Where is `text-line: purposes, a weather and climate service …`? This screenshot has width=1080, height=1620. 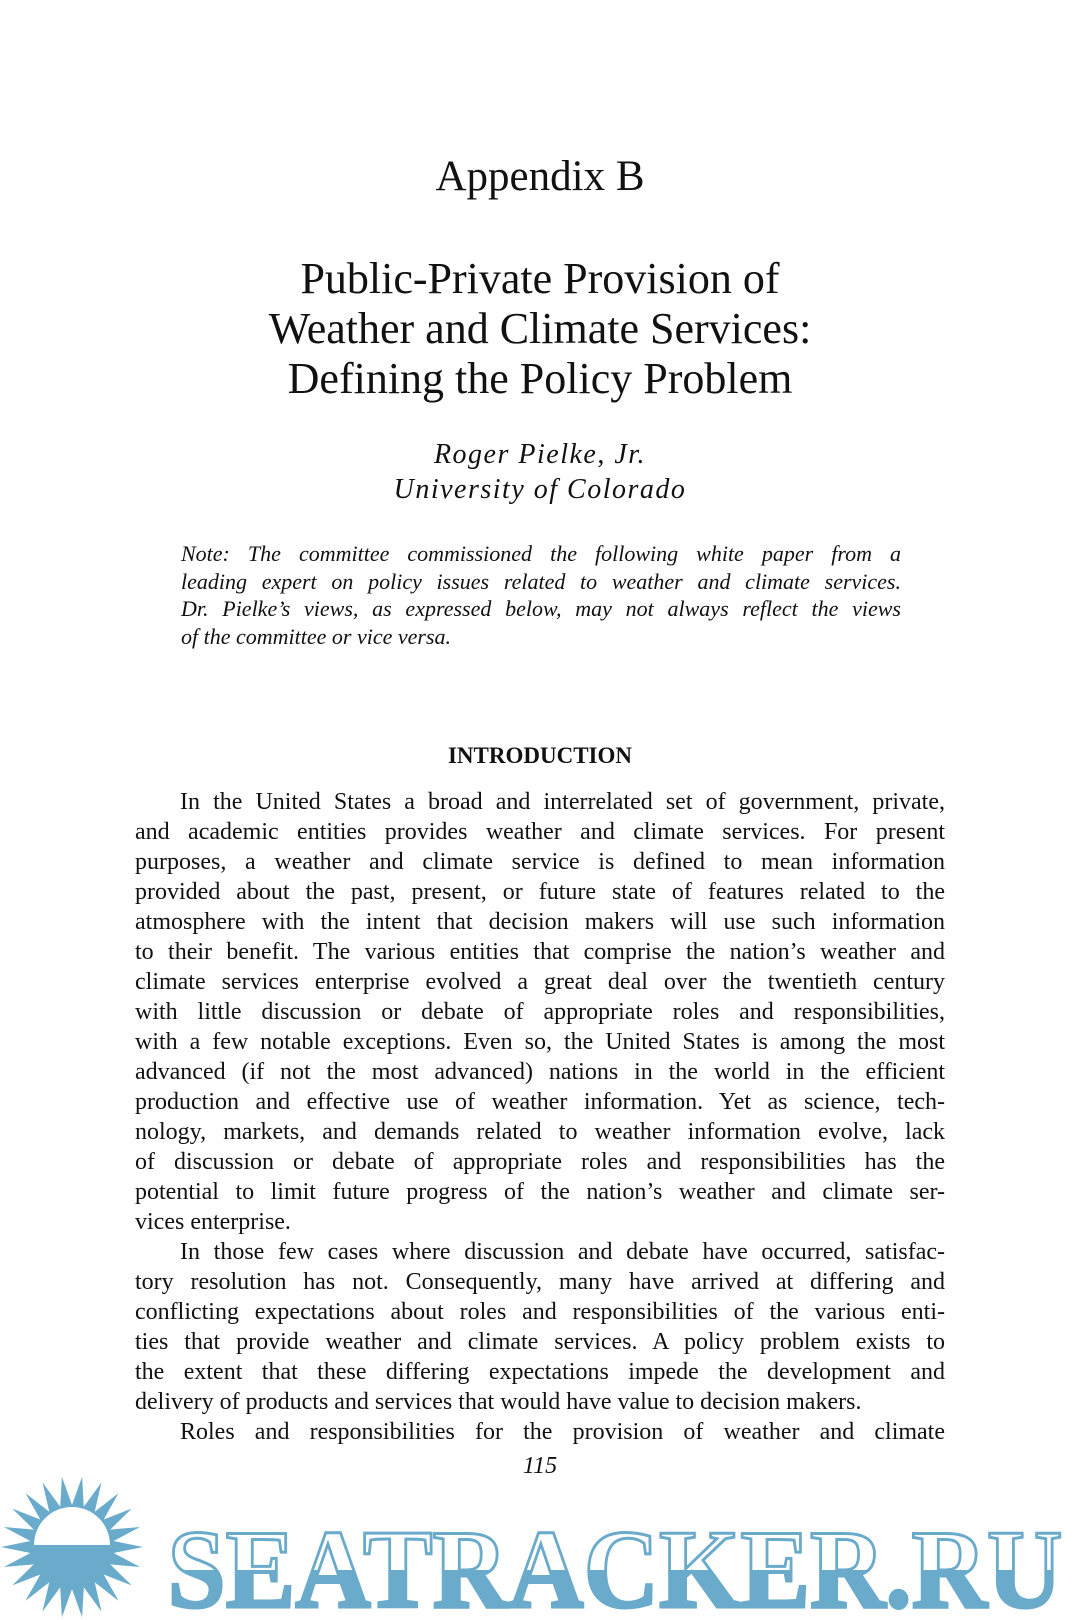
text-line: purposes, a weather and climate service … is located at coordinates (540, 862).